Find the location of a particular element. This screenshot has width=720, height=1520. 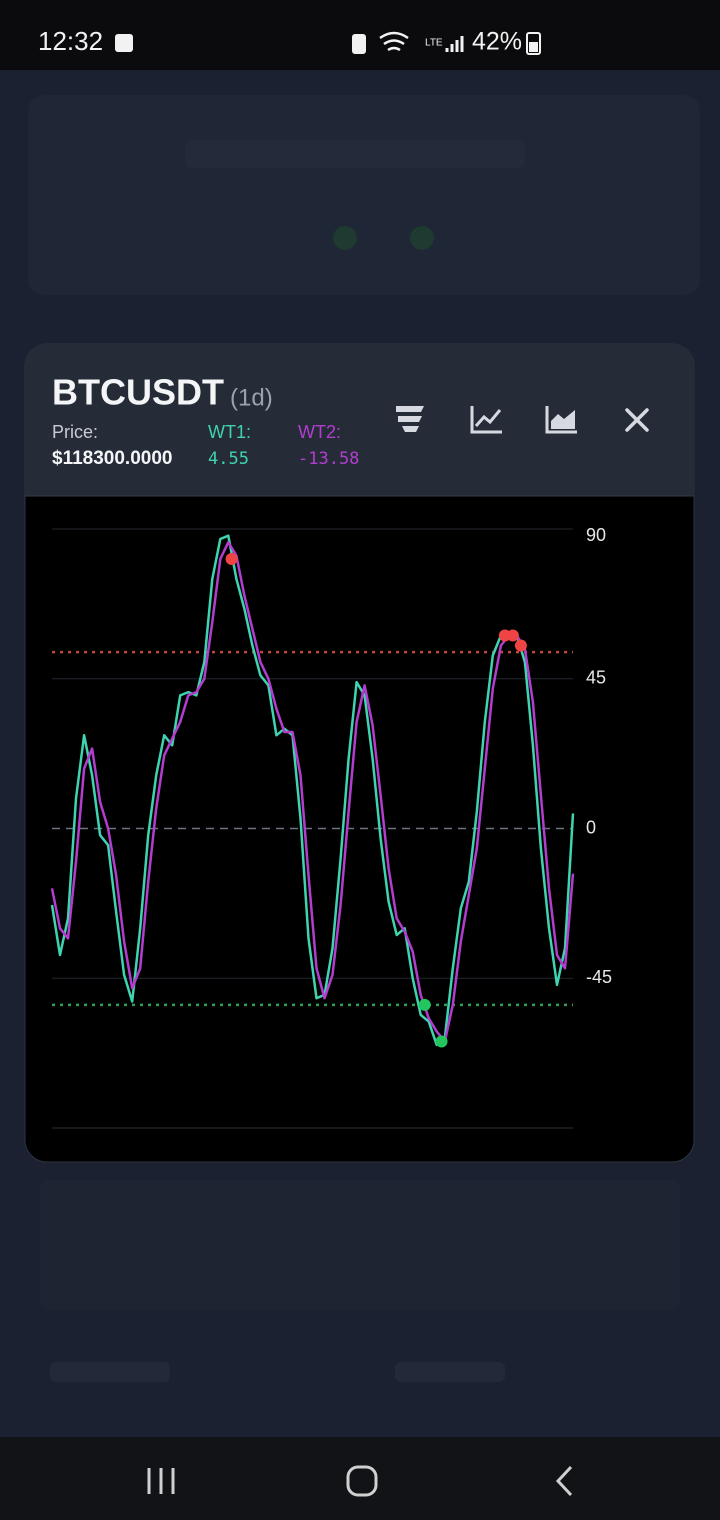

lte-icon: LTE is located at coordinates (434, 43).